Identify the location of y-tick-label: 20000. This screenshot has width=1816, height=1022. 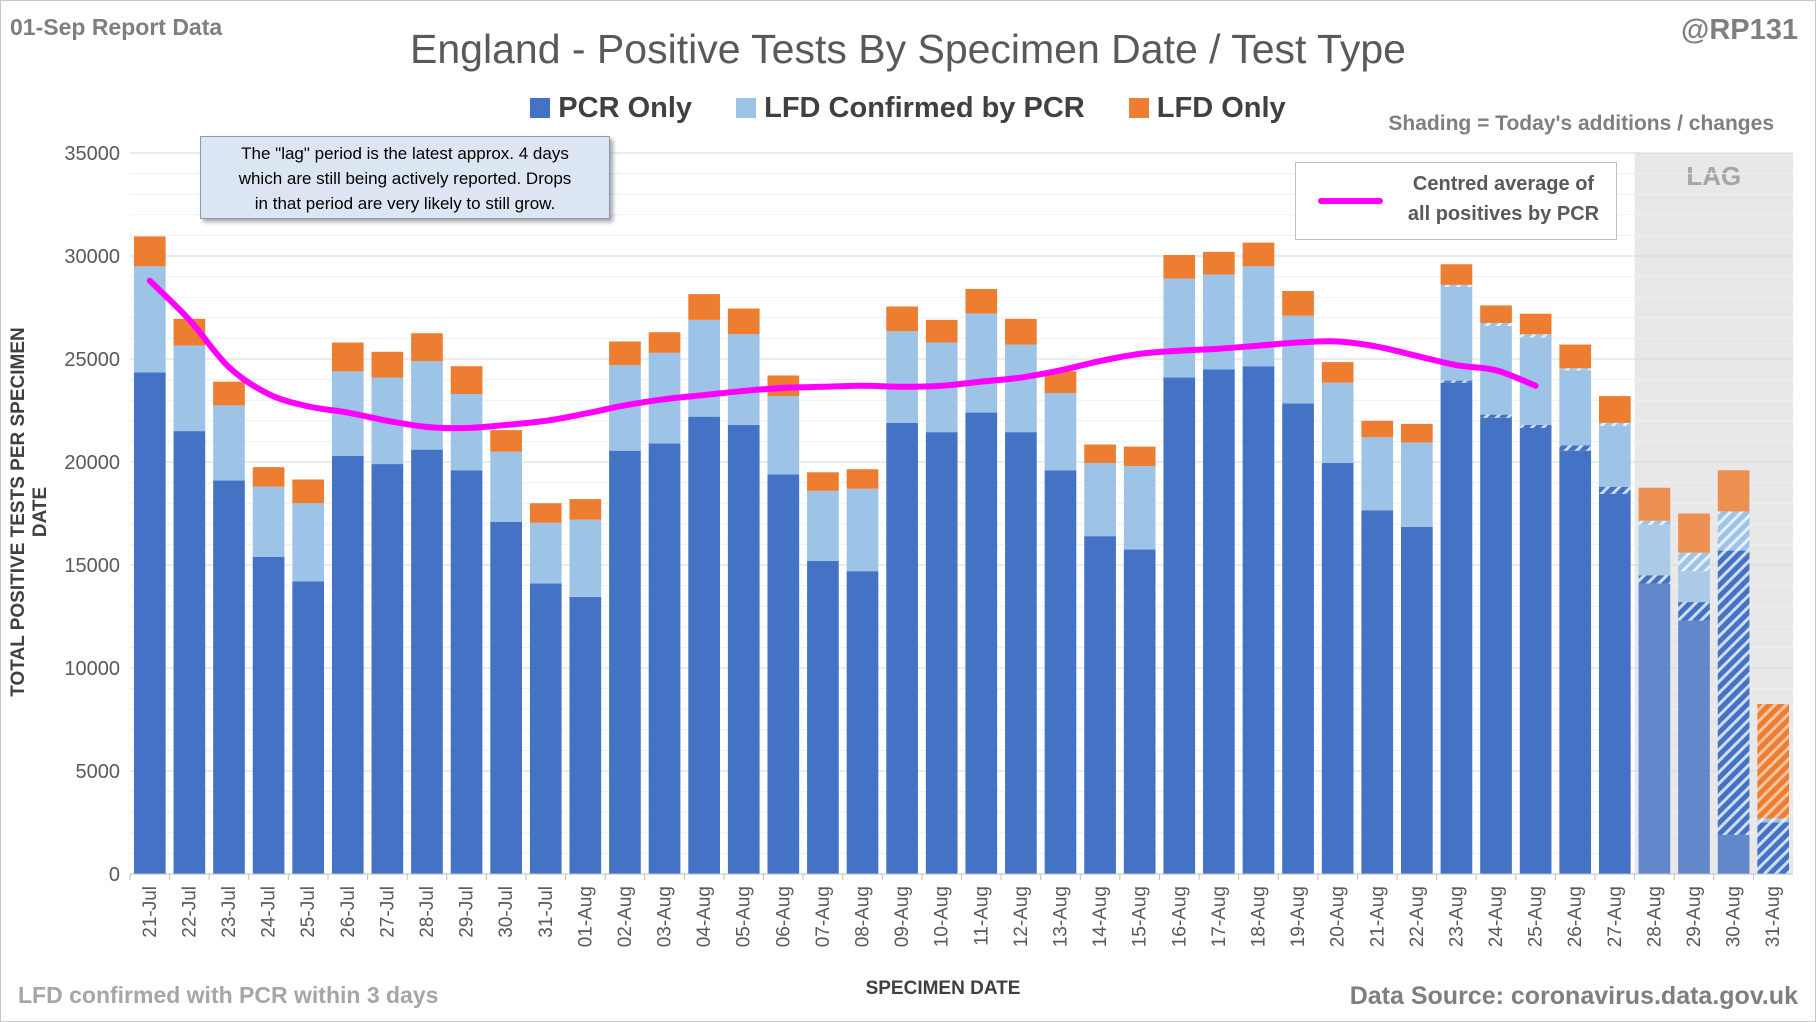
(92, 463).